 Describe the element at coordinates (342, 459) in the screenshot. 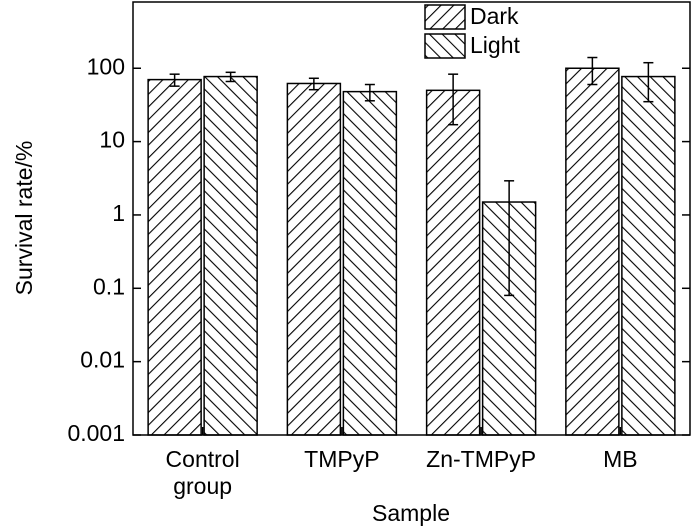

I see `x-tick-label: TMPyP` at that location.